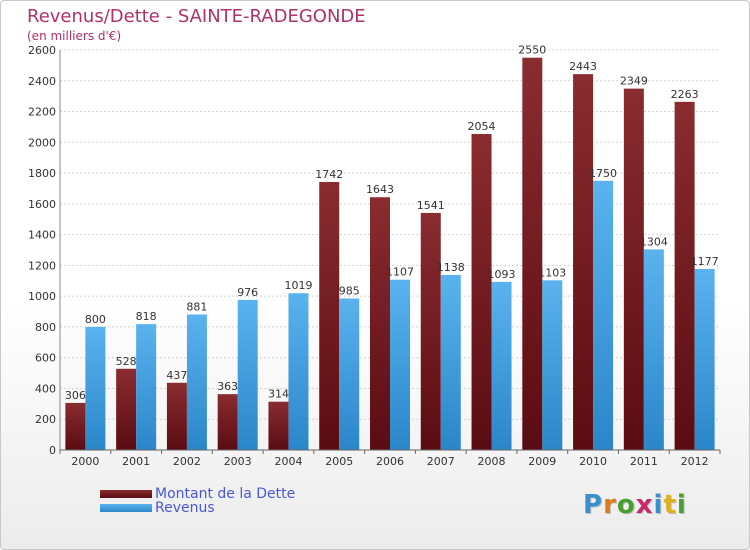 This screenshot has height=550, width=750. Describe the element at coordinates (502, 274) in the screenshot. I see `data-label-revenus-2008: 1093` at that location.